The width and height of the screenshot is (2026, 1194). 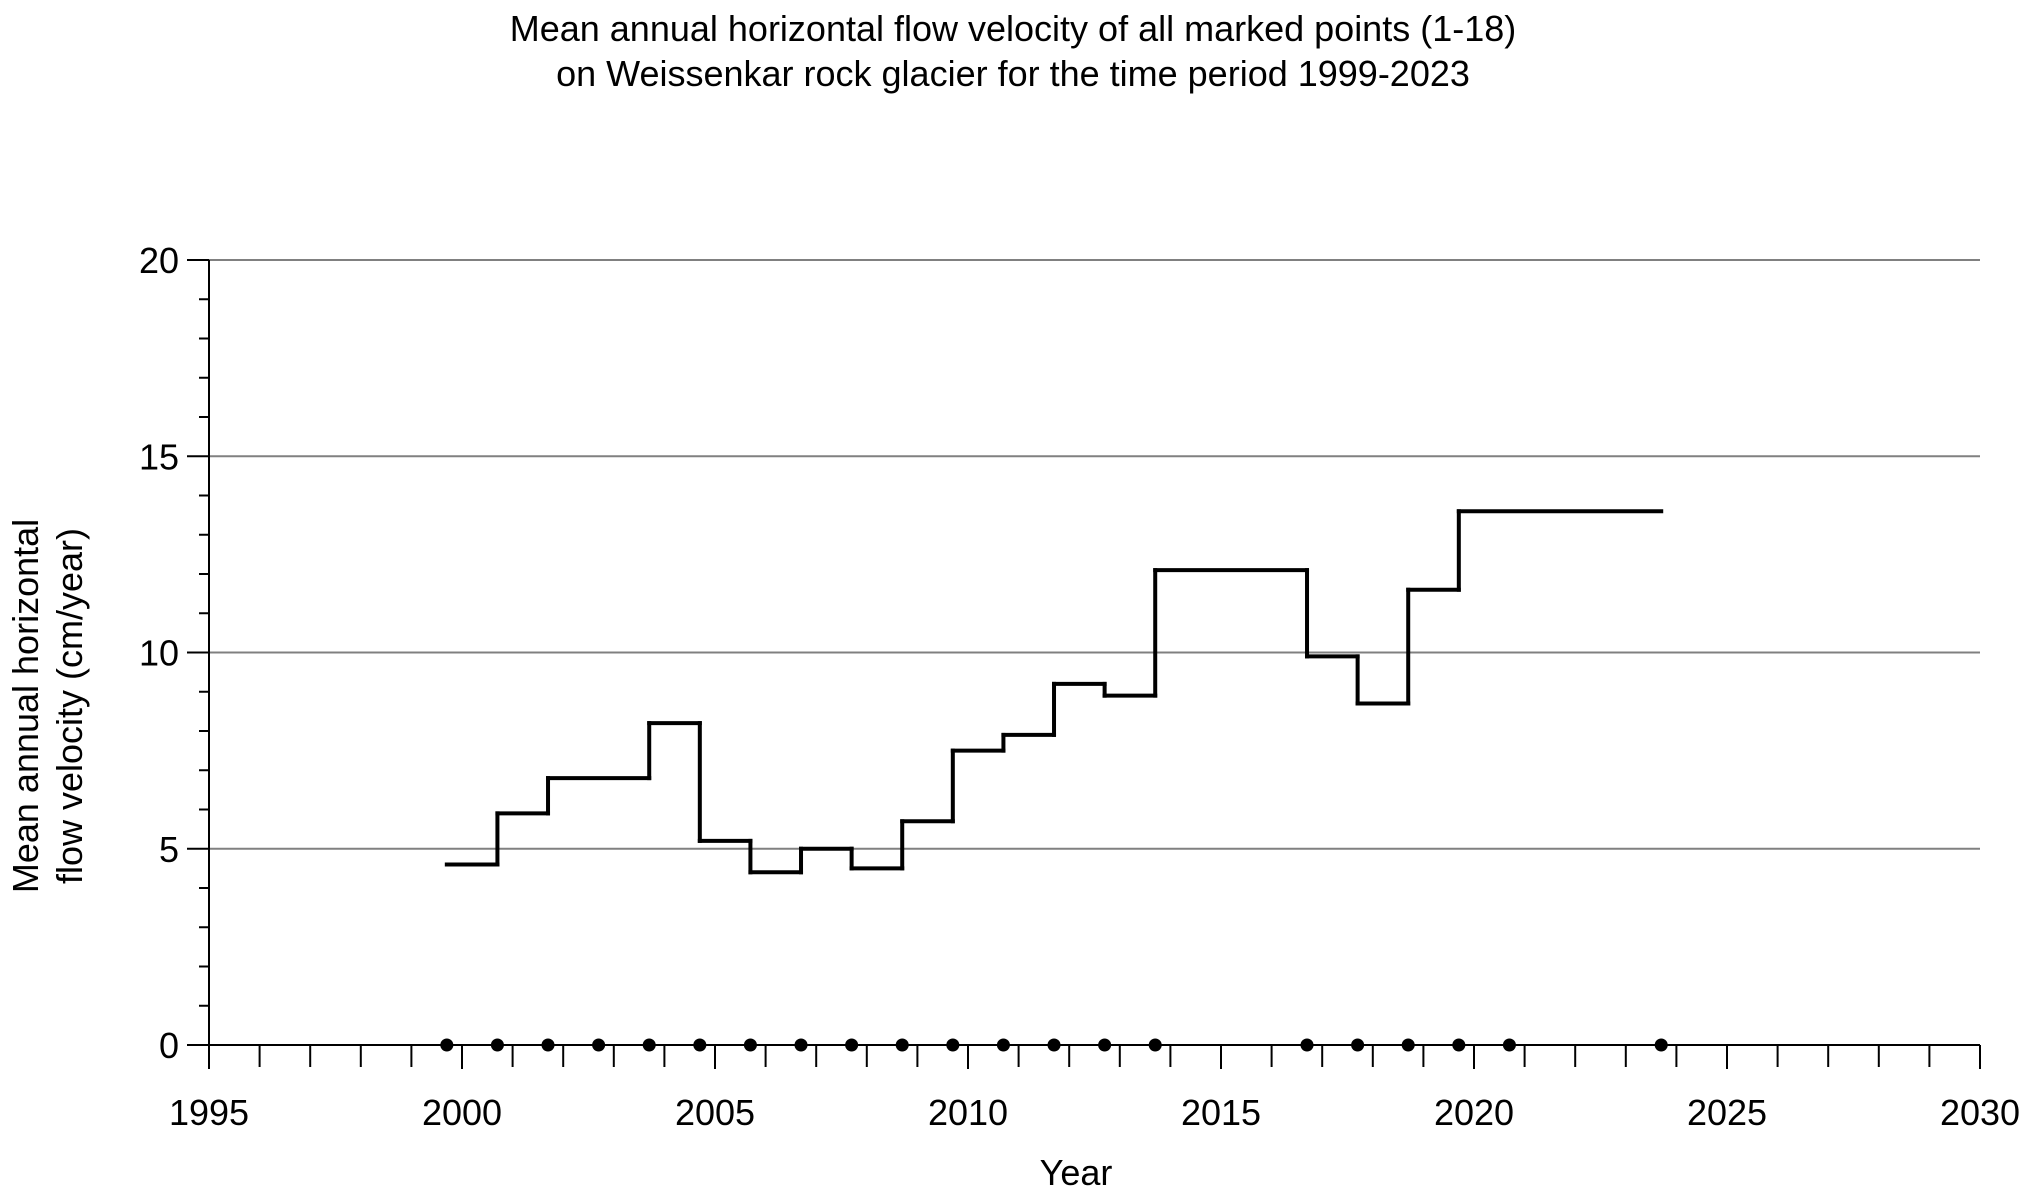 What do you see at coordinates (169, 849) in the screenshot?
I see `y-tick-label-5: 5` at bounding box center [169, 849].